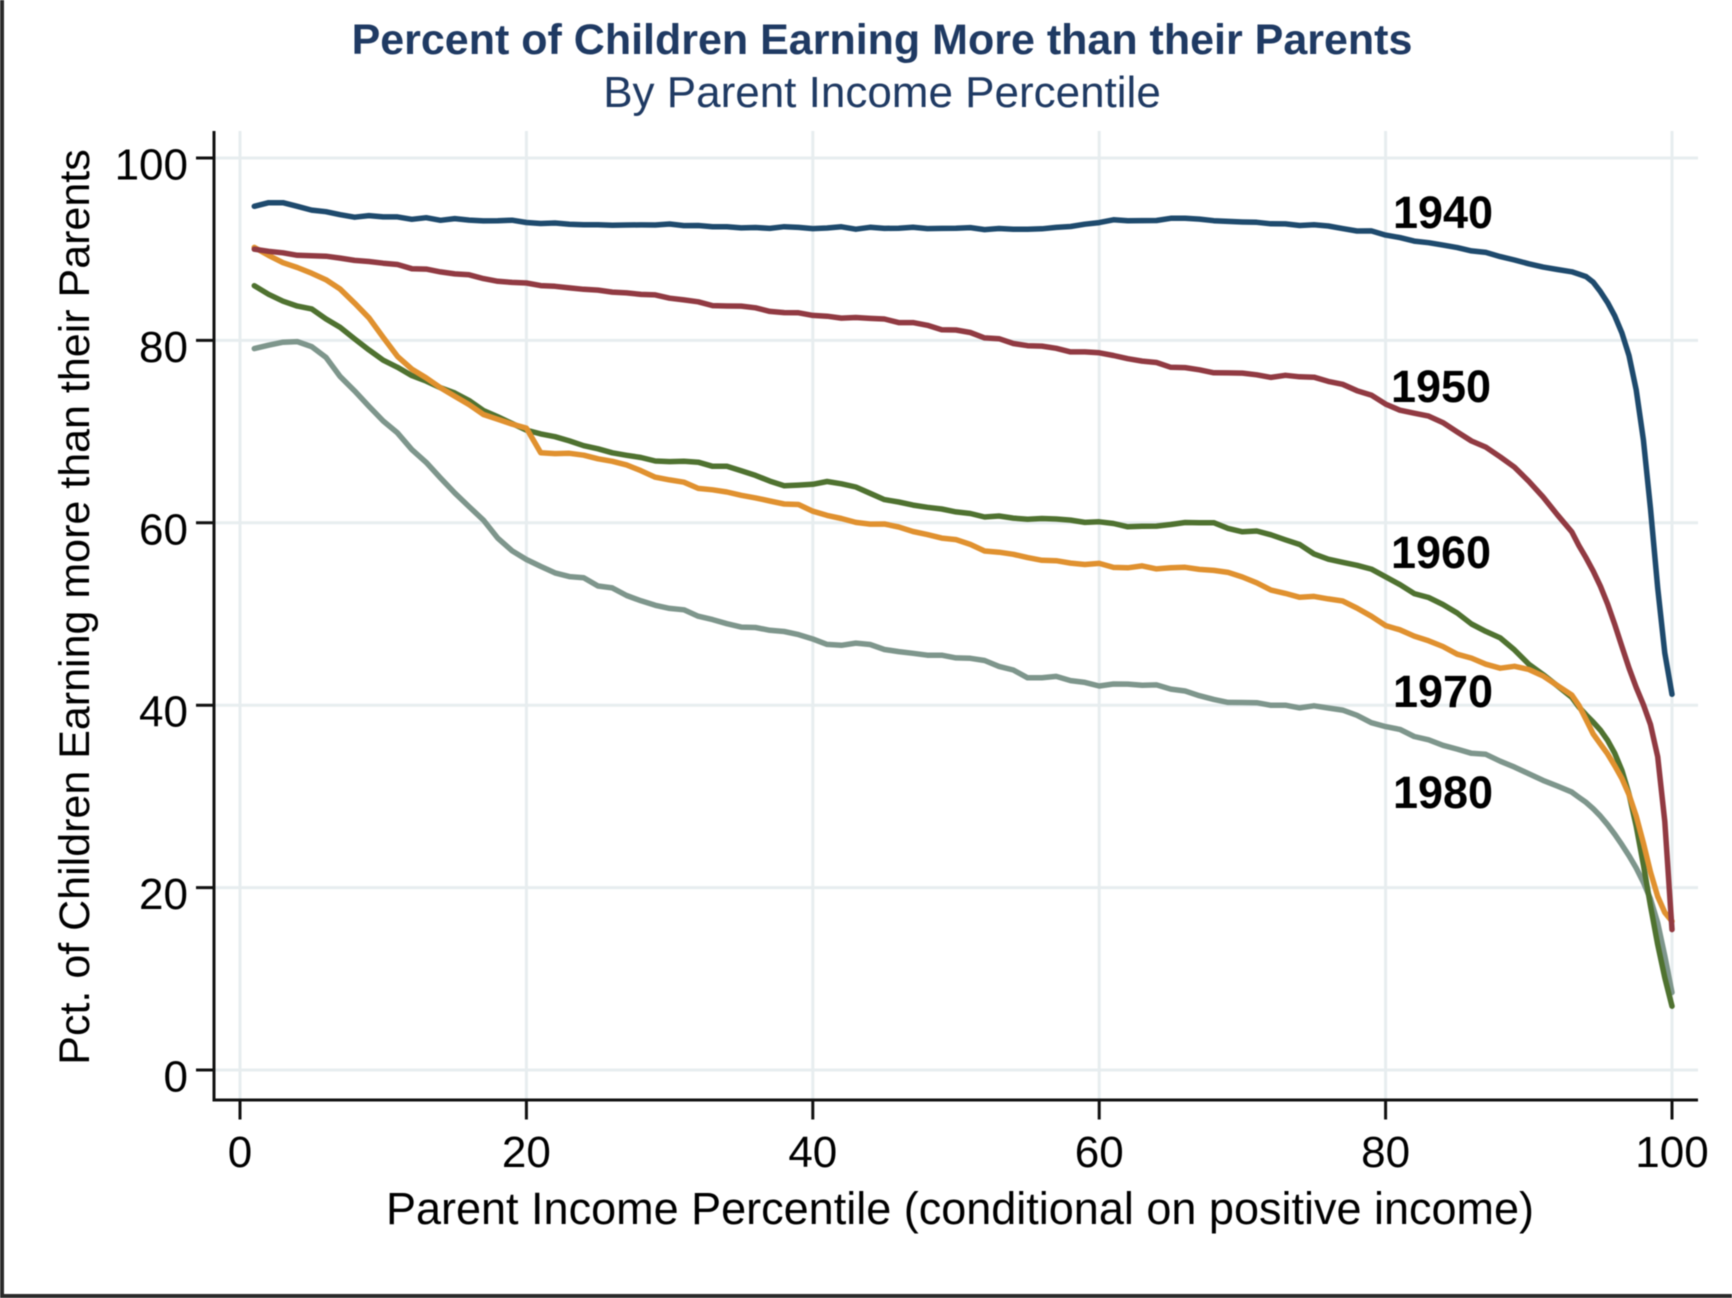  I want to click on svg-text: 1940, so click(1443, 212).